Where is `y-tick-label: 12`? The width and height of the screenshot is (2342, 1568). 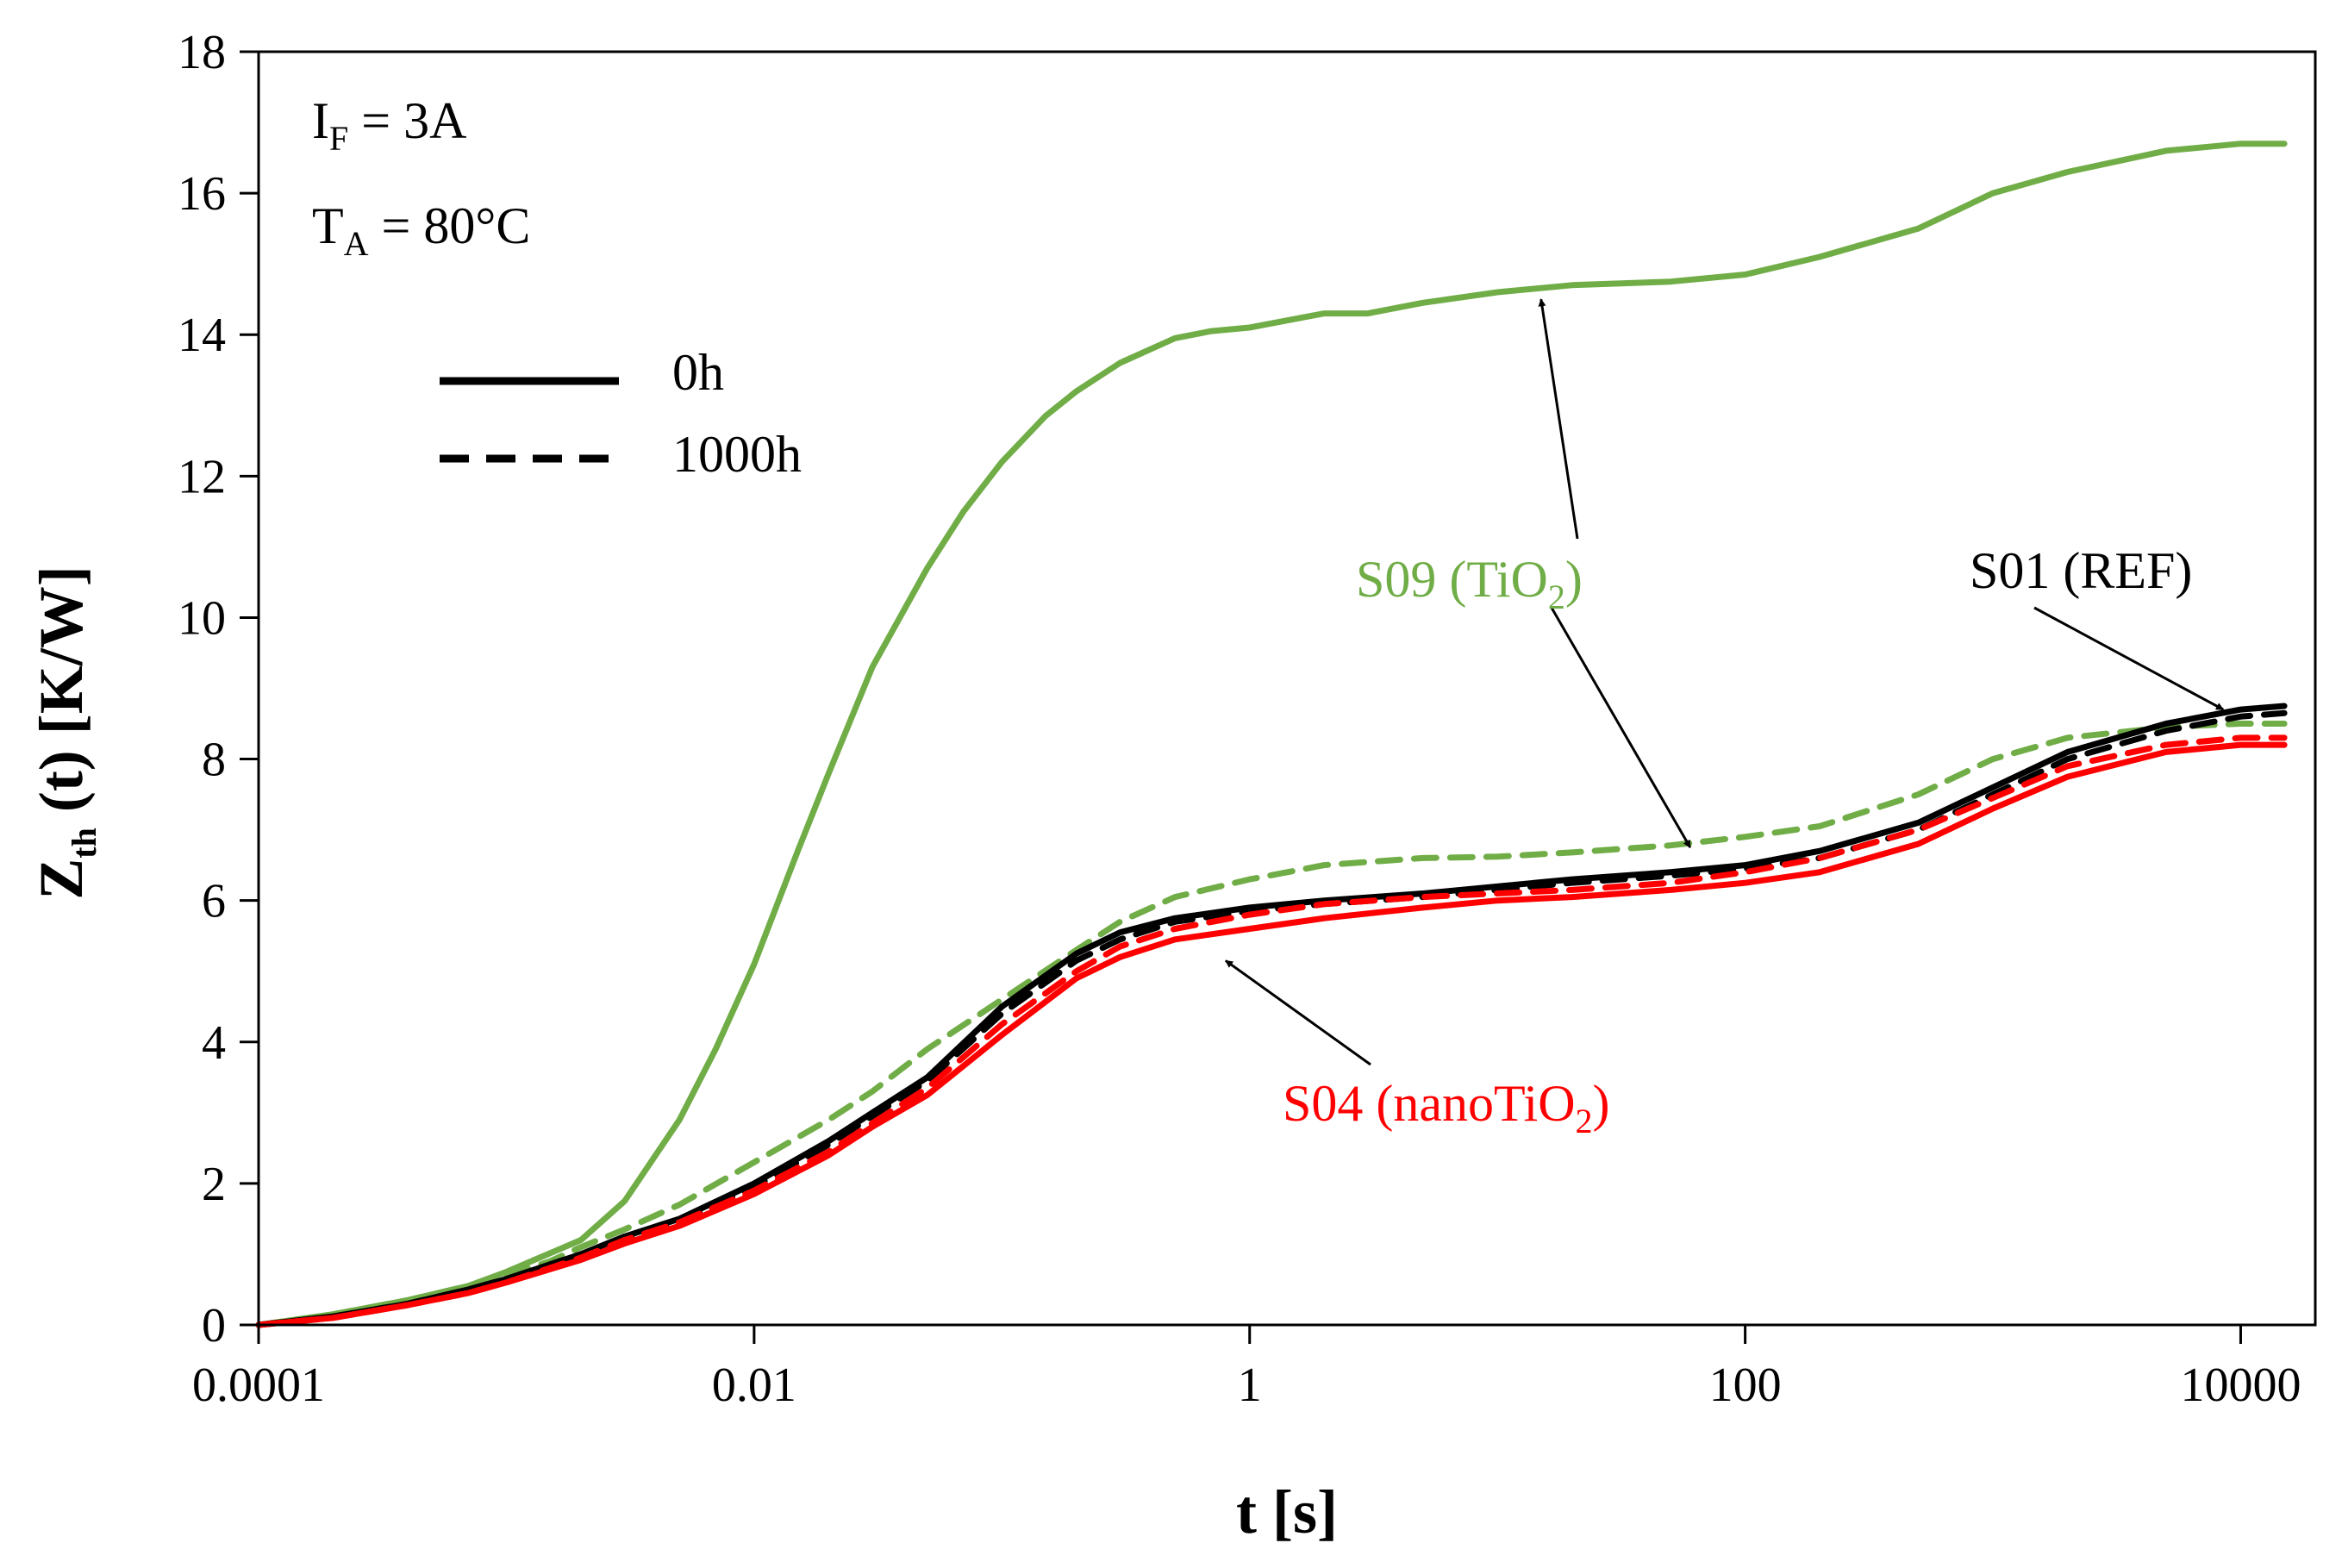
y-tick-label: 12 is located at coordinates (202, 476).